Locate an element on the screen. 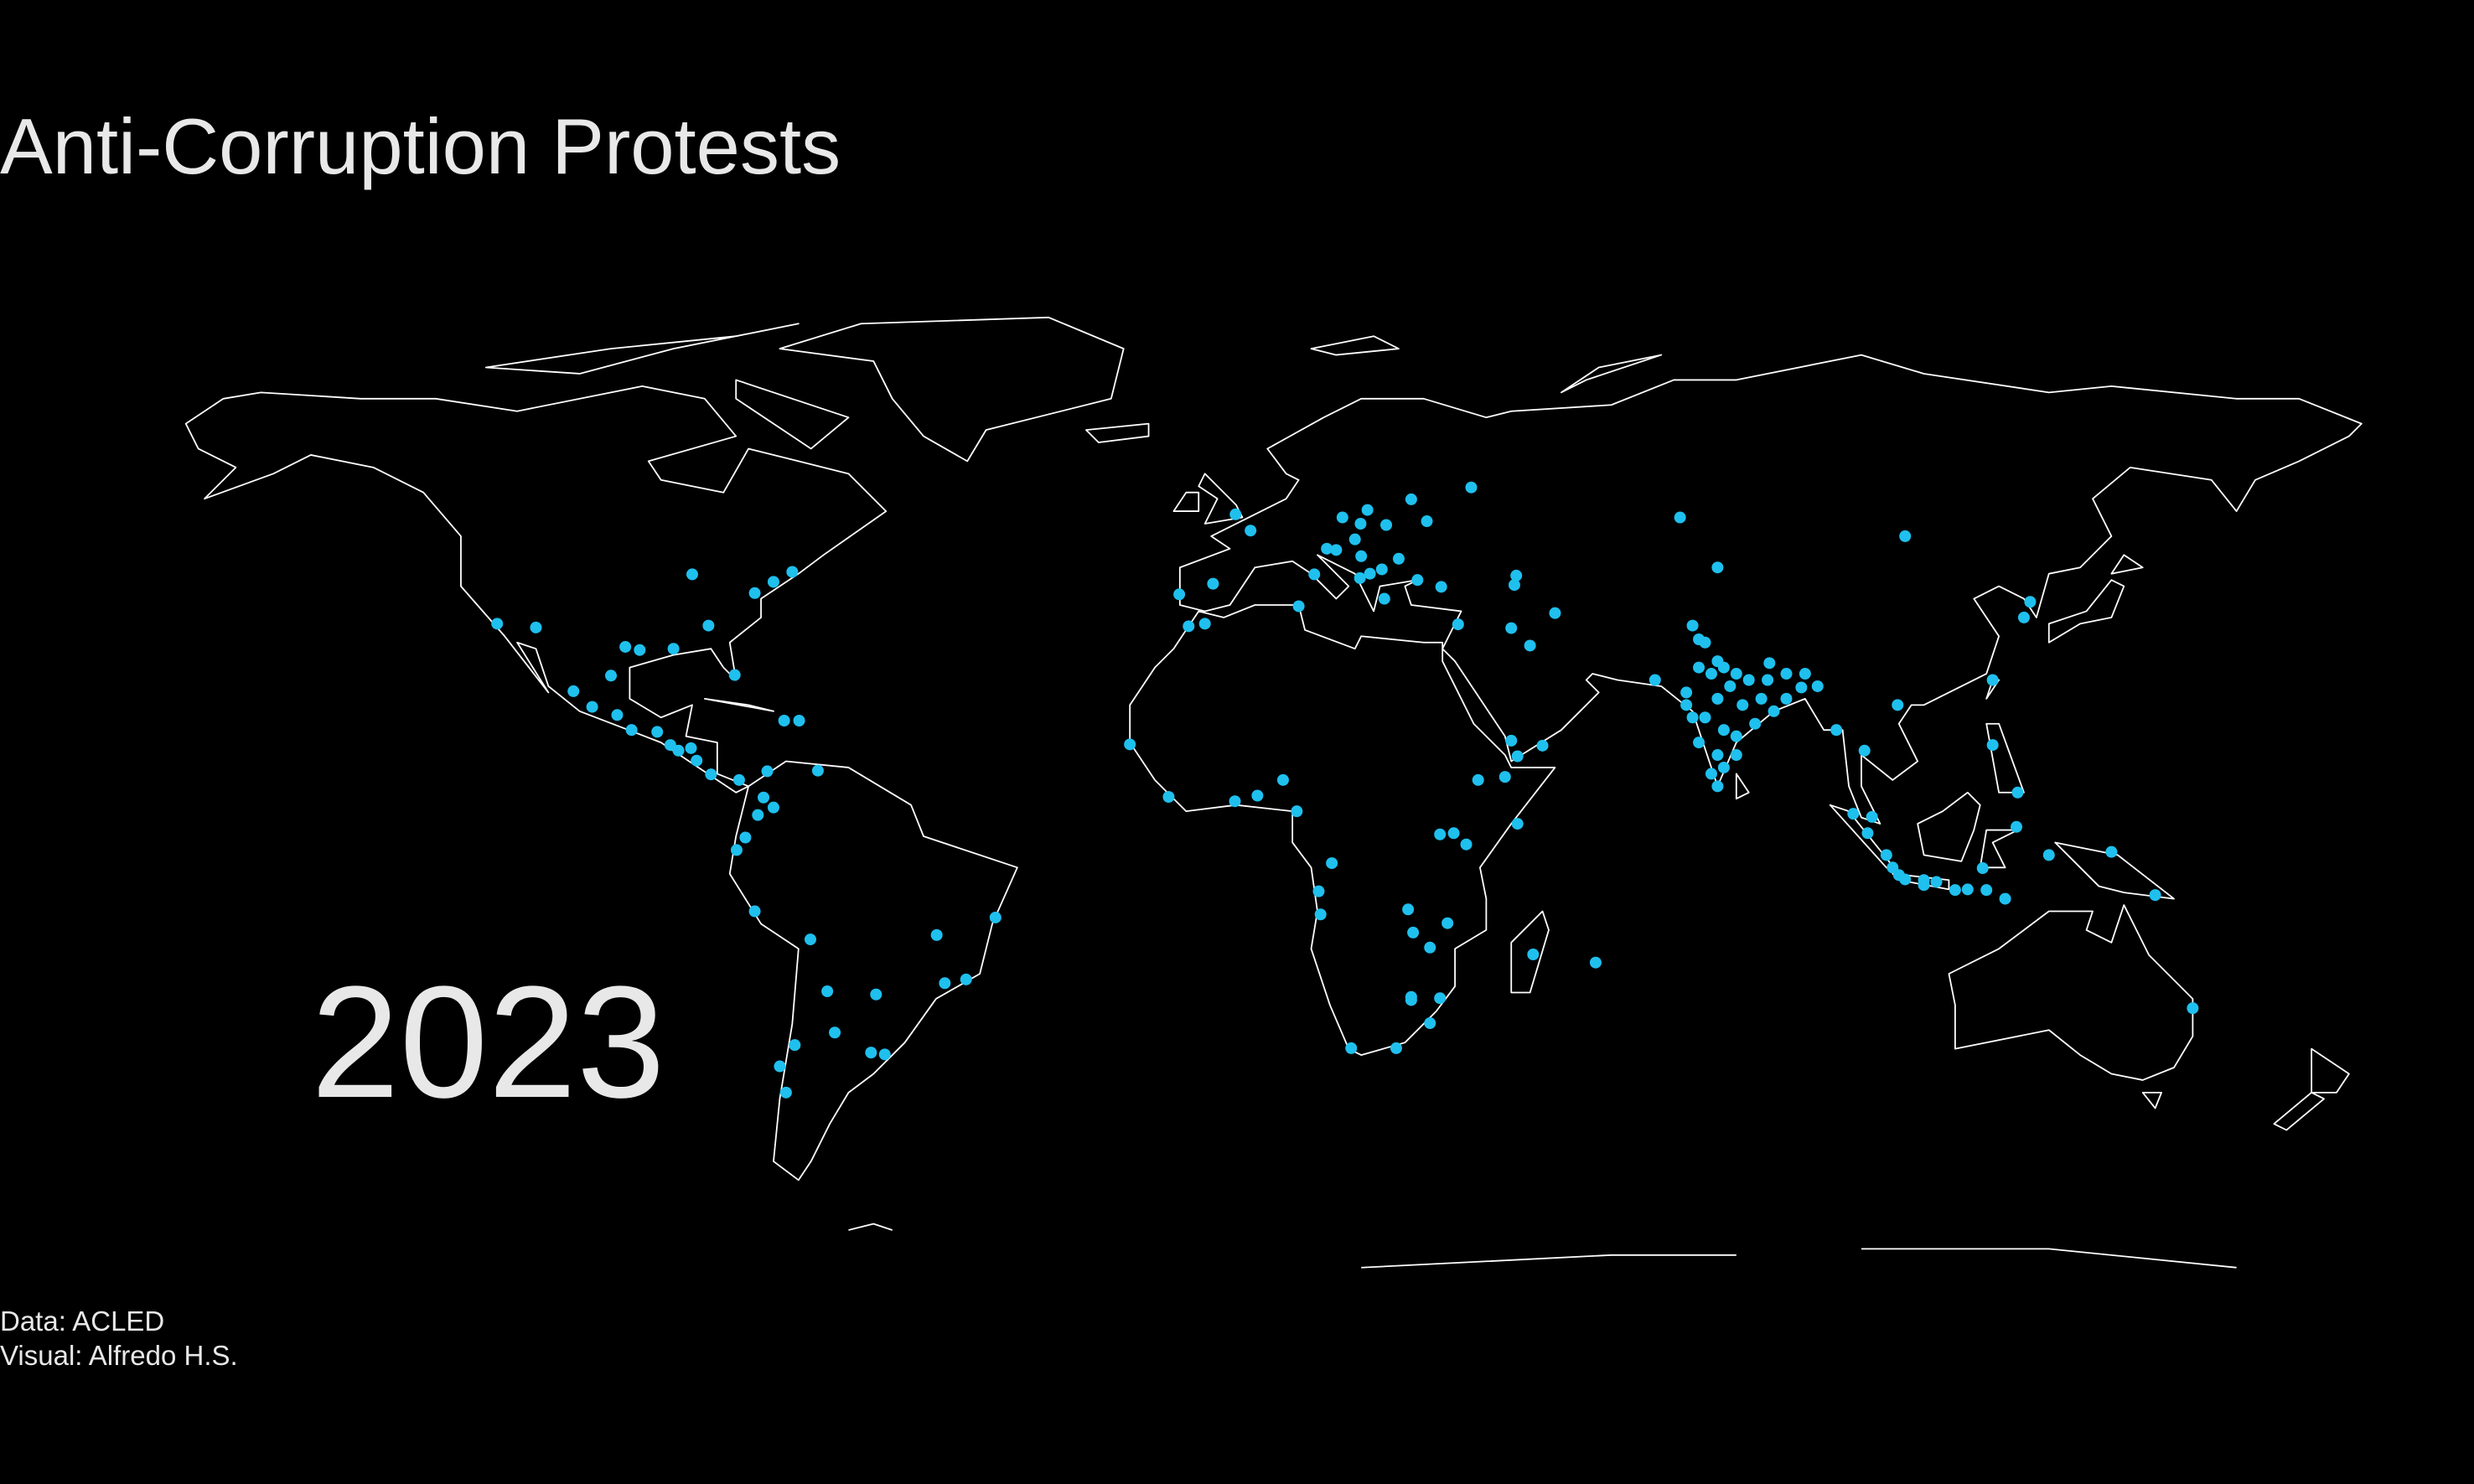 Image resolution: width=2474 pixels, height=1484 pixels. borneo is located at coordinates (1949, 827).